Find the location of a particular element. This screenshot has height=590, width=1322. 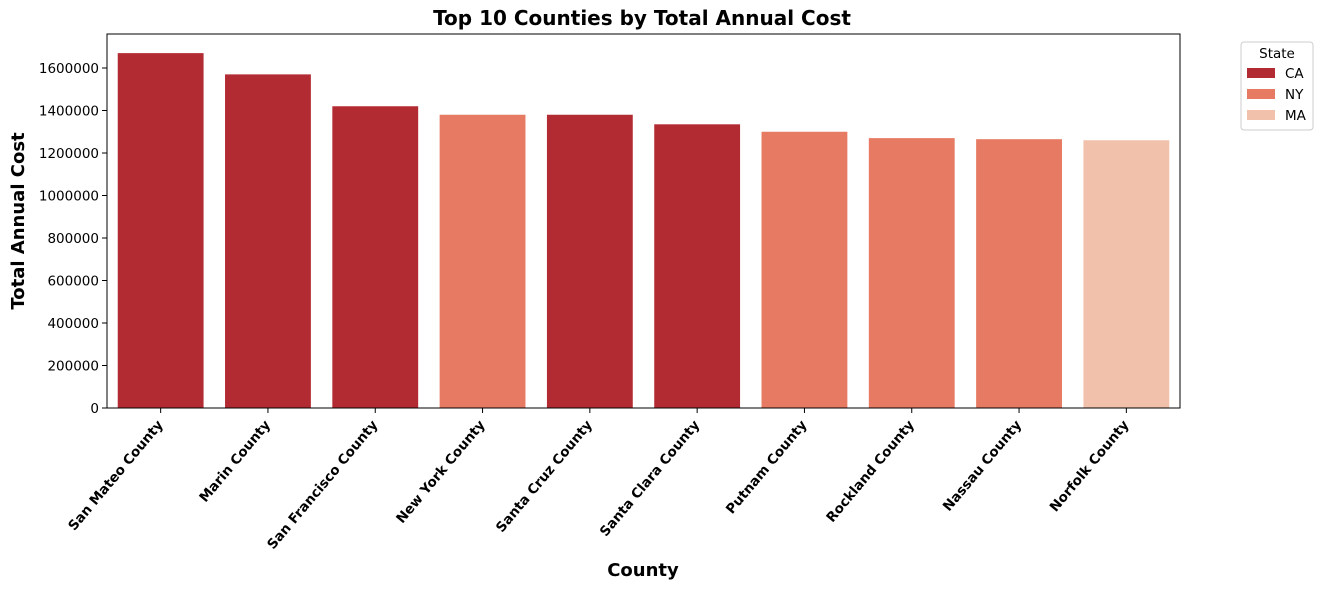

legend-title: State is located at coordinates (1277, 54).